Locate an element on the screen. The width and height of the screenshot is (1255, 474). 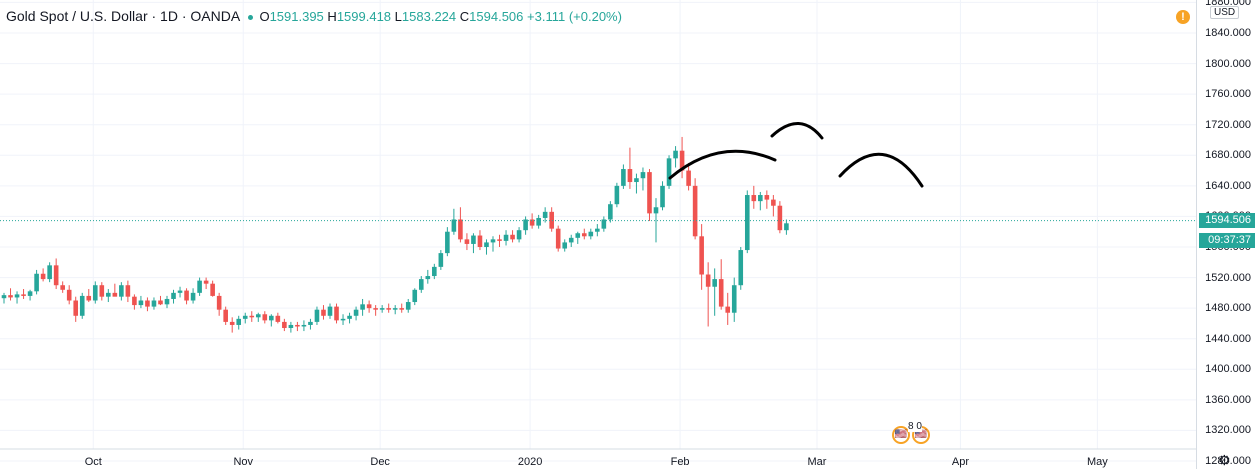
time-axis: OctNovDec2020FebMarAprMayJun is located at coordinates (625, 458).